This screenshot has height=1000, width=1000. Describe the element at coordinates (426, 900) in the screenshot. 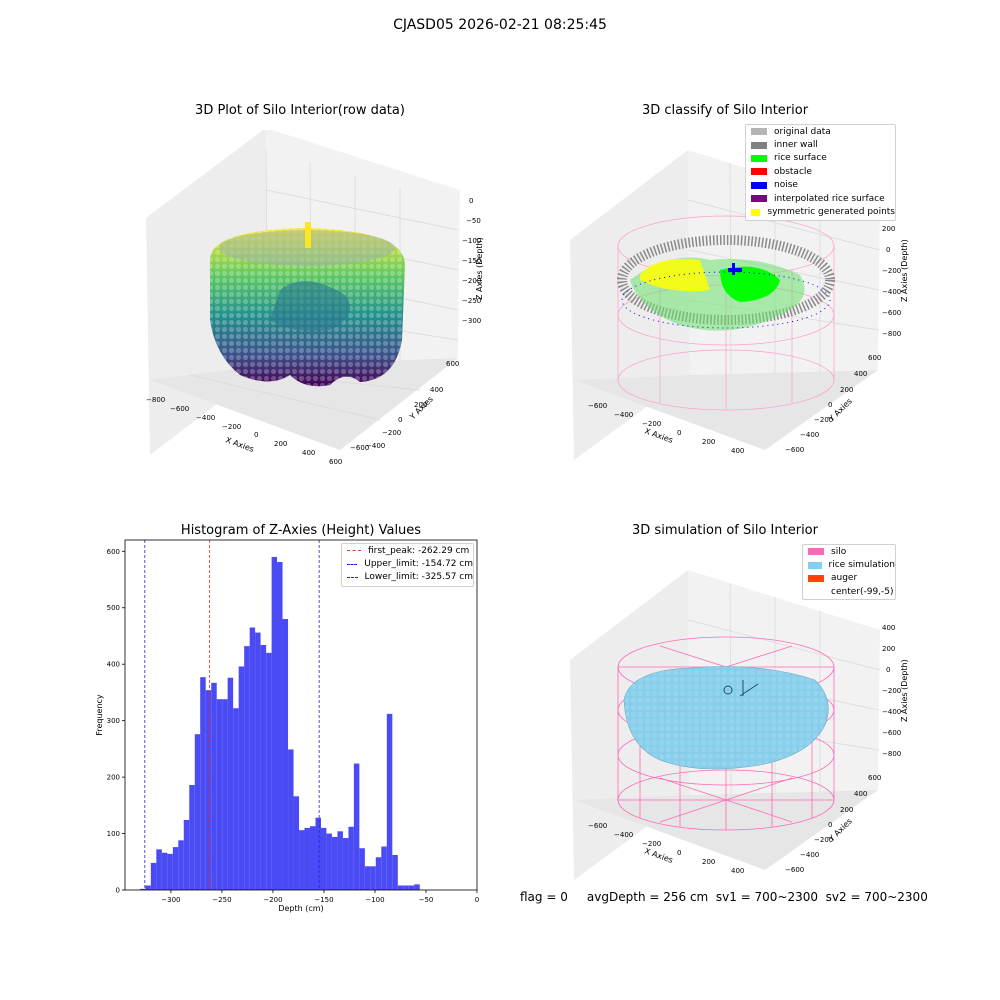

I see `x-tick-label: −50` at that location.